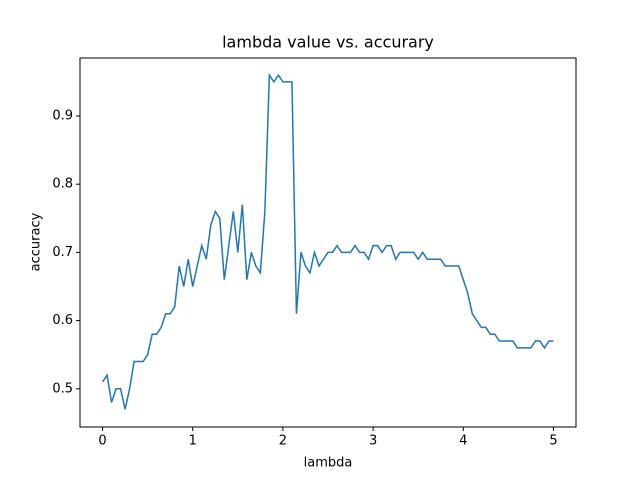 This screenshot has height=480, width=640. What do you see at coordinates (328, 463) in the screenshot?
I see `x-axis-label: lambda` at bounding box center [328, 463].